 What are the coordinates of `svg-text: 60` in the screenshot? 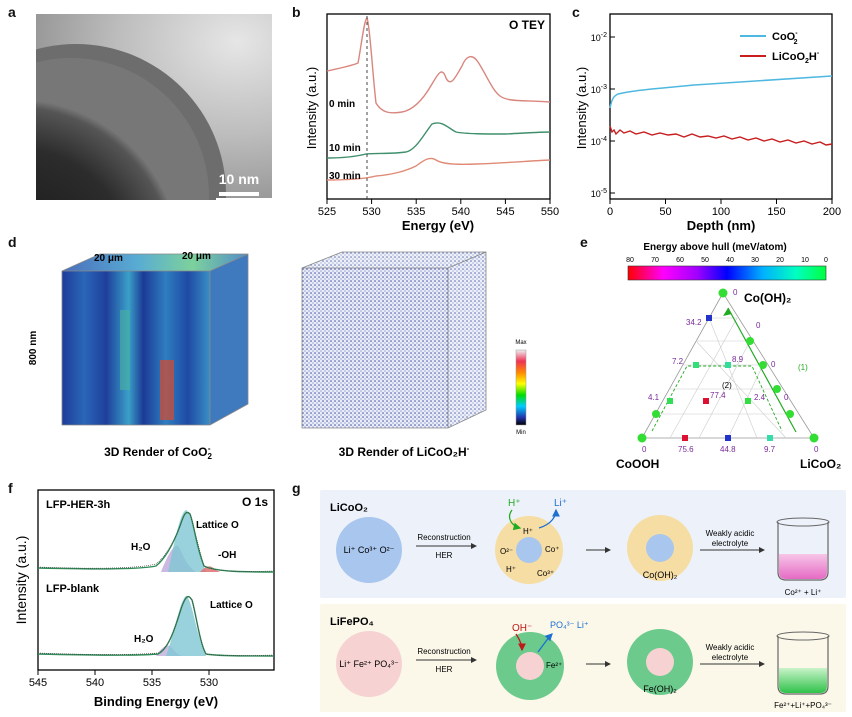 It's located at (680, 260).